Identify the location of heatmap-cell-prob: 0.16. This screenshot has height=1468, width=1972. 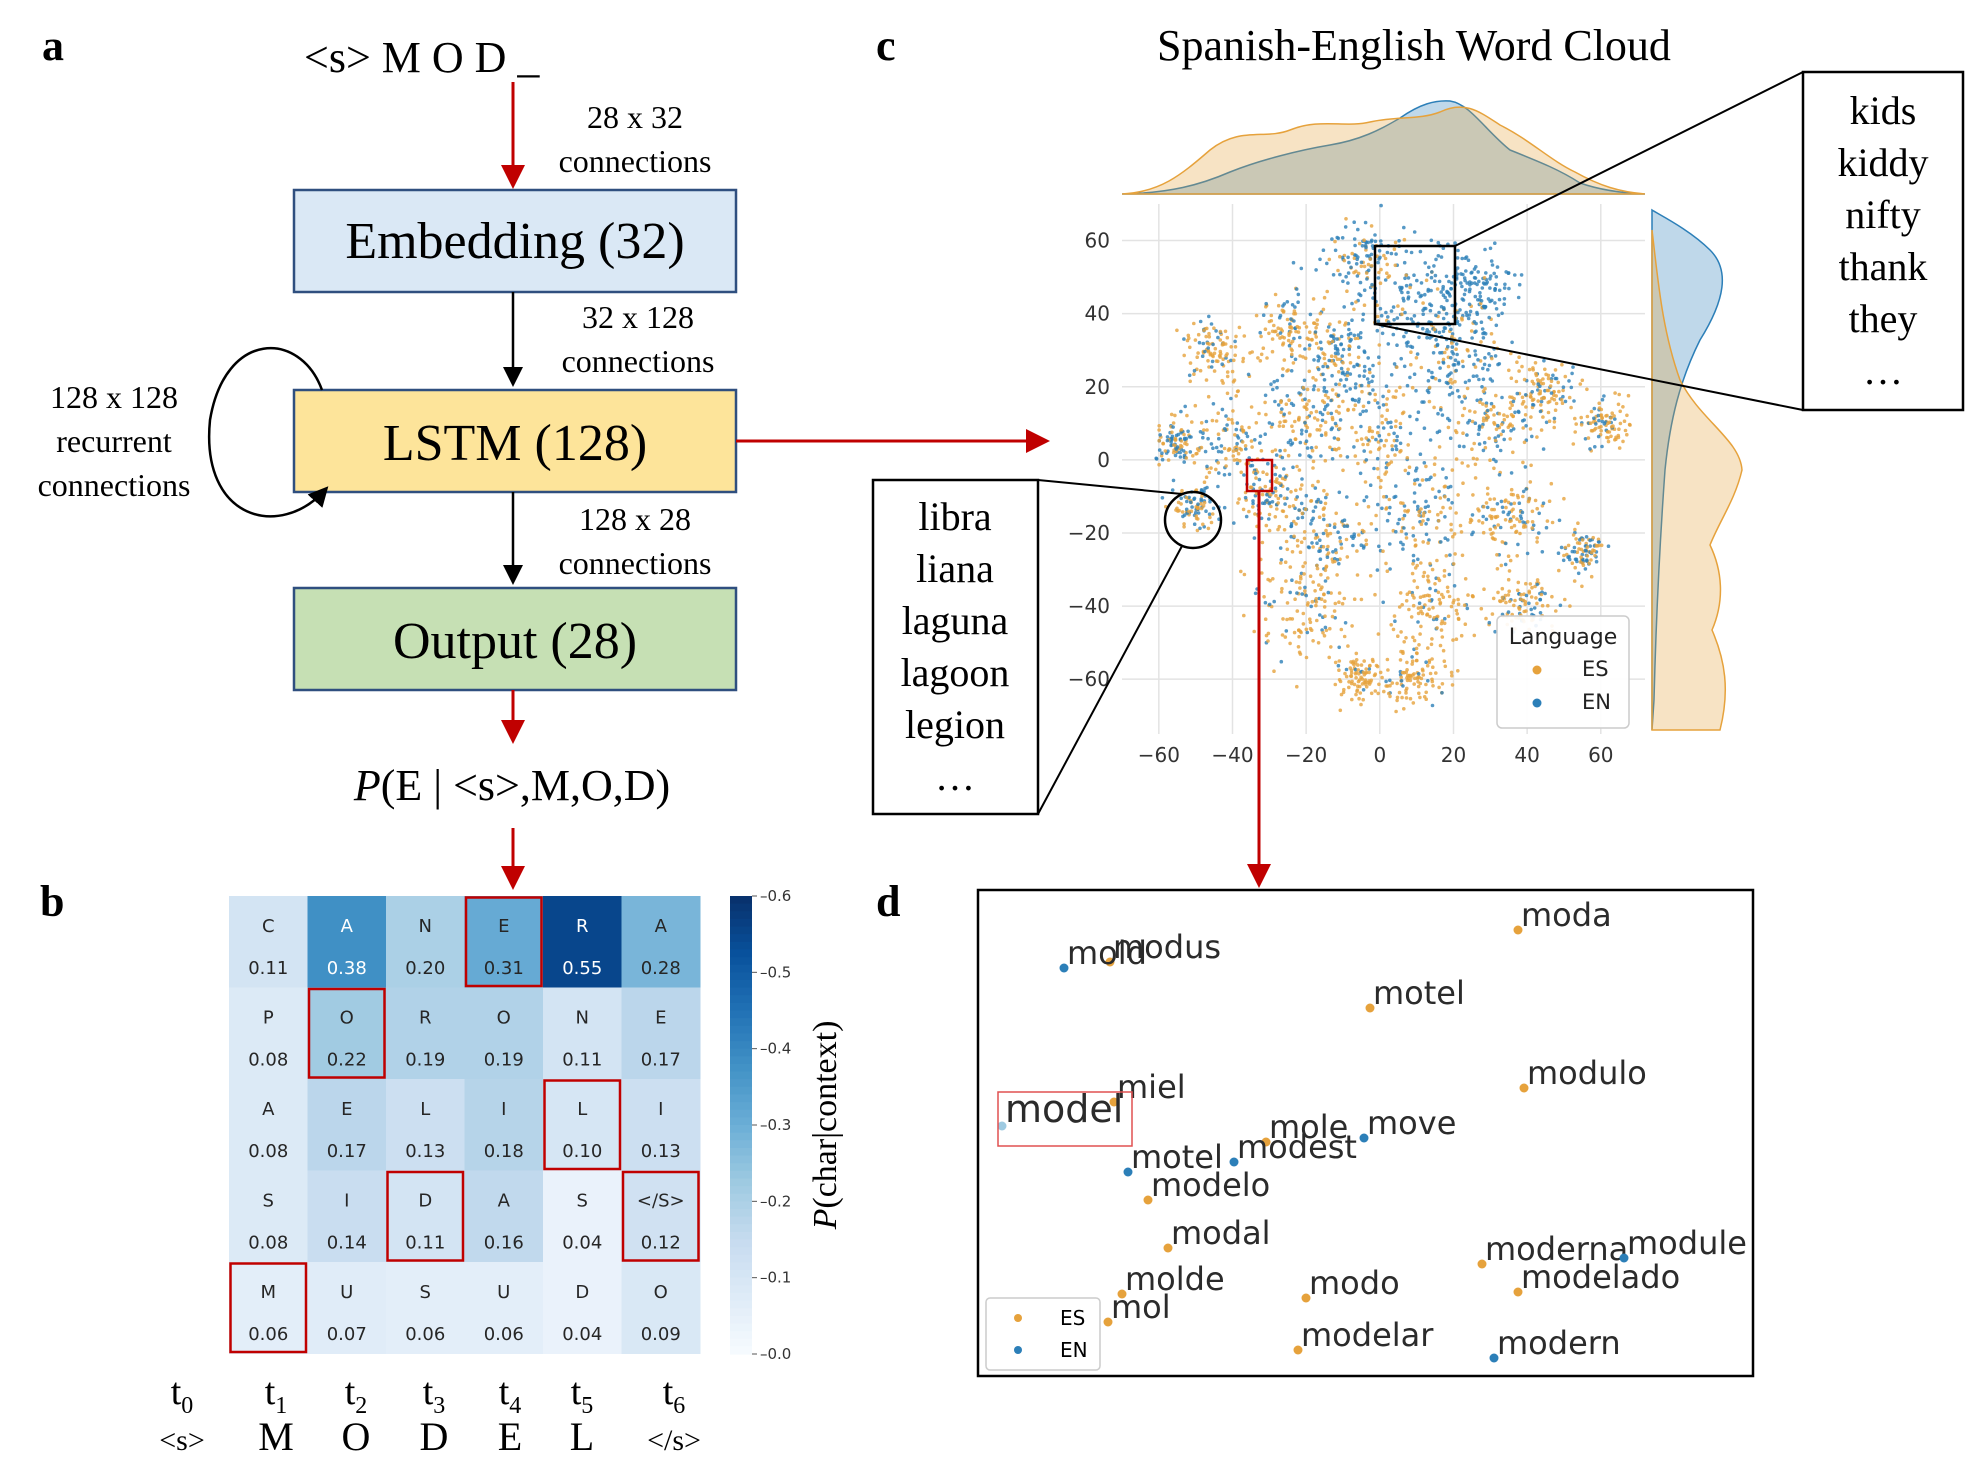
(504, 1243).